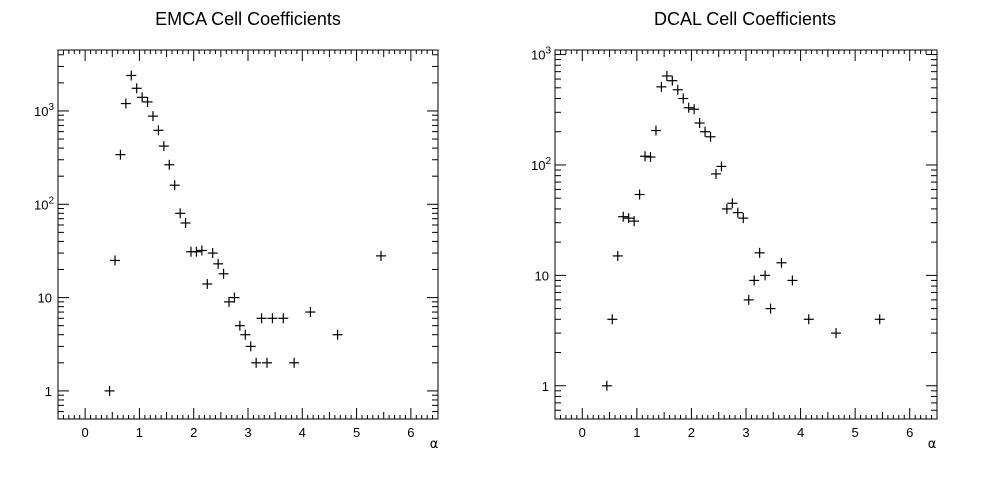 The width and height of the screenshot is (996, 477). I want to click on dcal-x-tick-label: 2, so click(691, 432).